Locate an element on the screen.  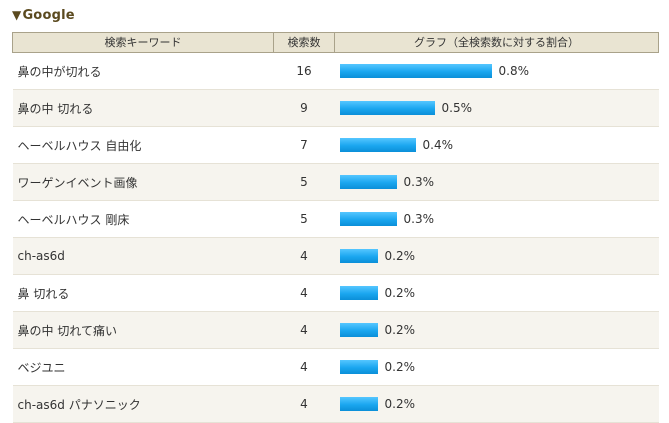
table-row: ch-as6d 4 0.2% is located at coordinates (335, 256).